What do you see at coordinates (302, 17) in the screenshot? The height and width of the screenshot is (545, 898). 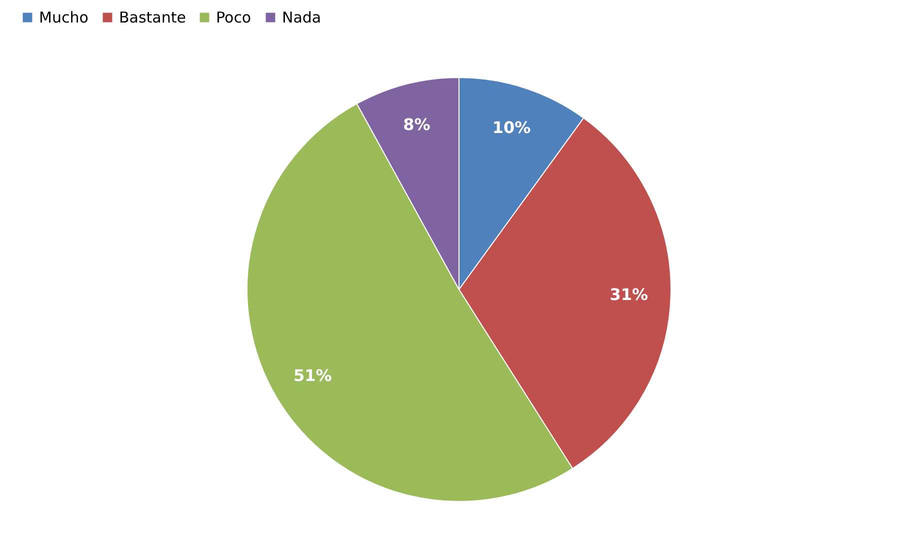 I see `legend-label: Nada` at bounding box center [302, 17].